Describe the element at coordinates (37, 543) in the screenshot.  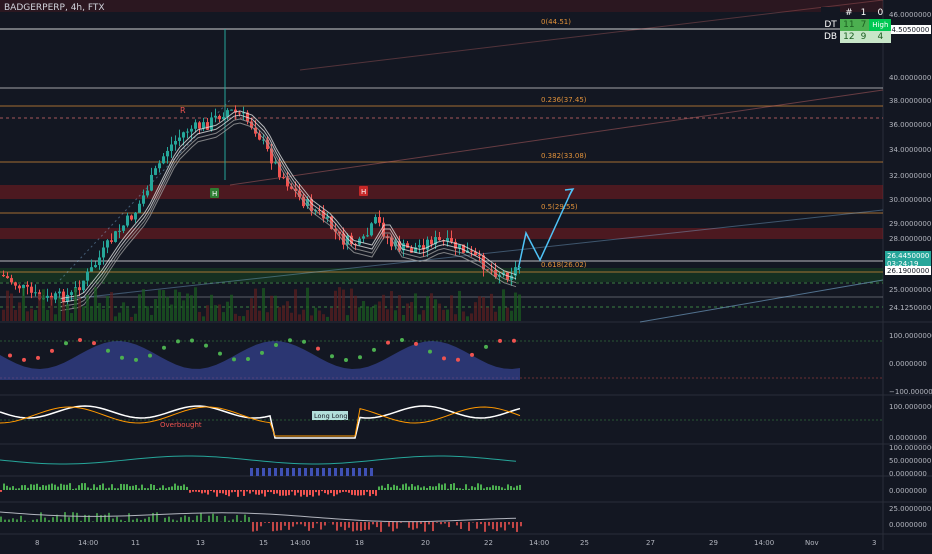
I see `svg-text: 8` at that location.